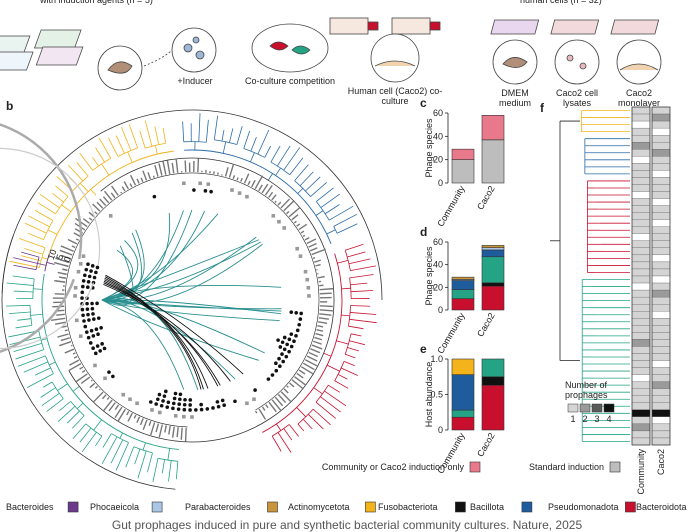 The height and width of the screenshot is (532, 694). What do you see at coordinates (515, 98) in the screenshot?
I see `label: DMEM medium` at bounding box center [515, 98].